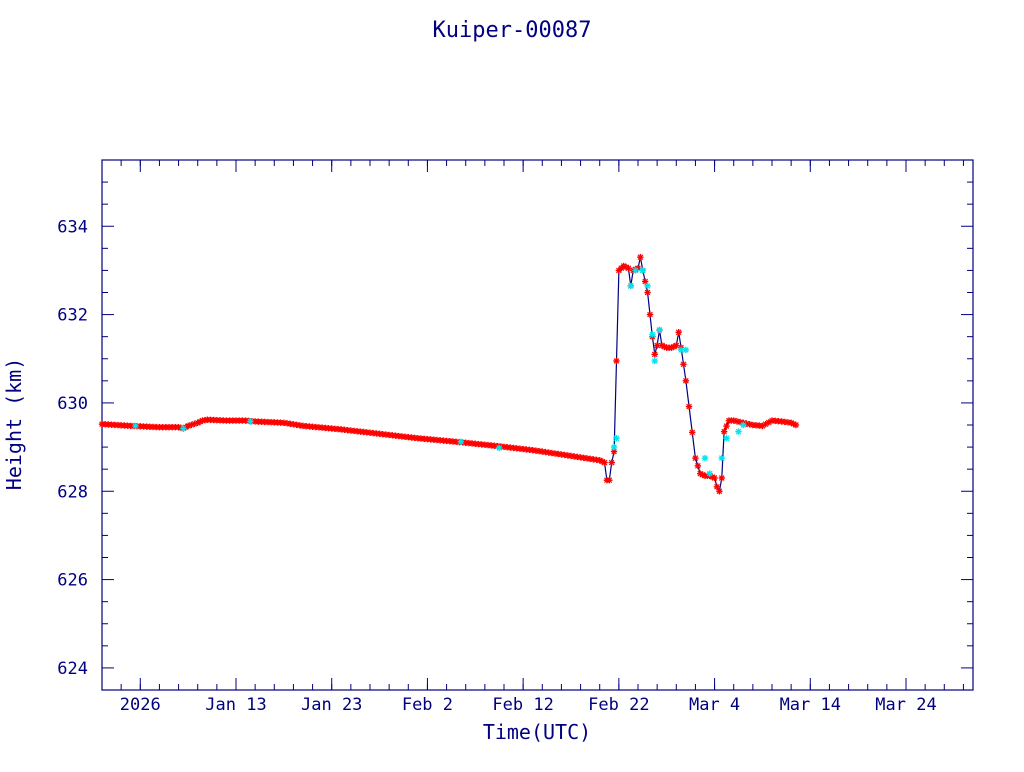 The height and width of the screenshot is (772, 1024). Describe the element at coordinates (331, 705) in the screenshot. I see `x-tick-label: Jan 23` at that location.